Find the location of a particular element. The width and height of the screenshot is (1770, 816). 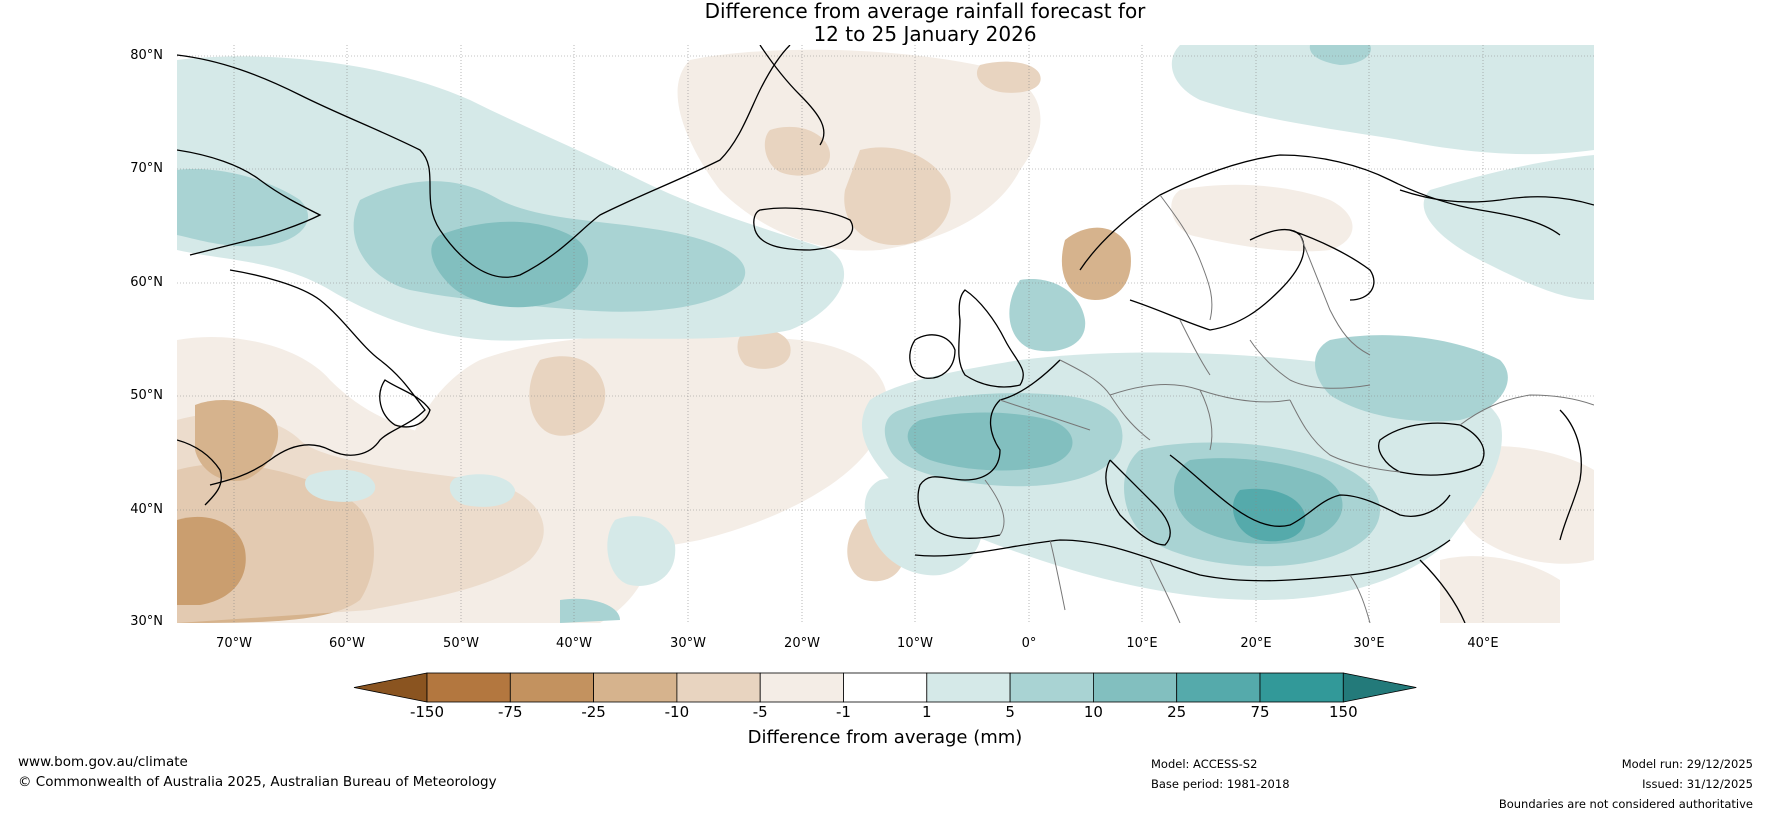

colorbar-tick-label: 1 is located at coordinates (927, 712).